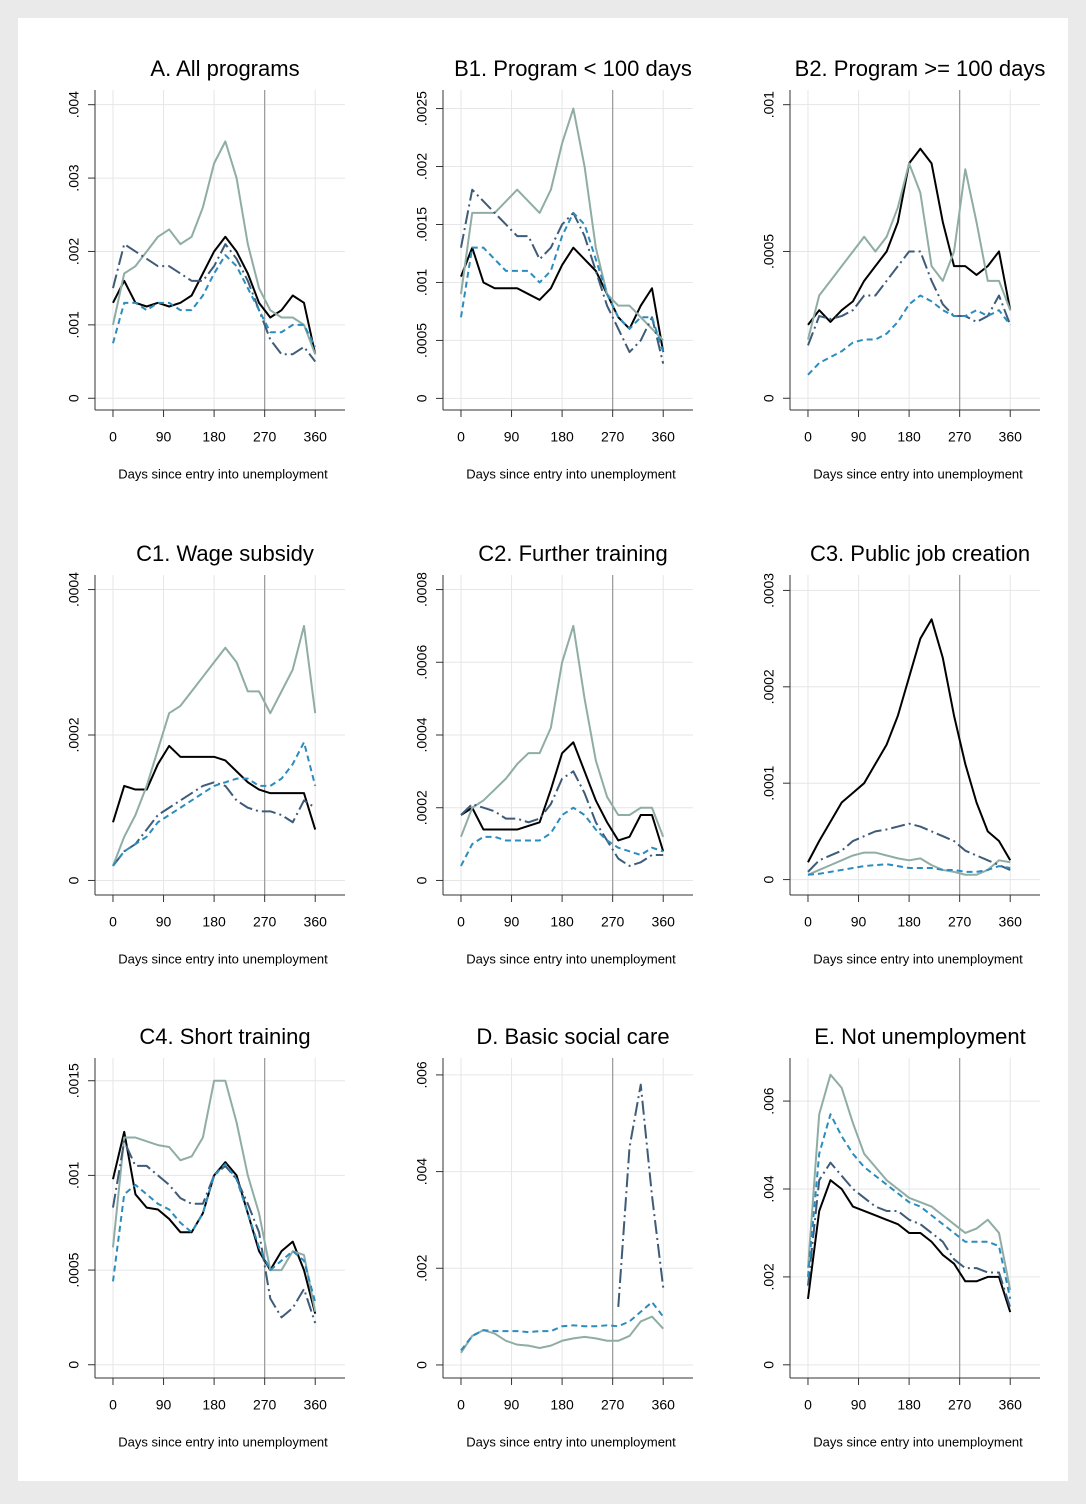  What do you see at coordinates (572, 1036) in the screenshot?
I see `panel-title: D. Basic social care` at bounding box center [572, 1036].